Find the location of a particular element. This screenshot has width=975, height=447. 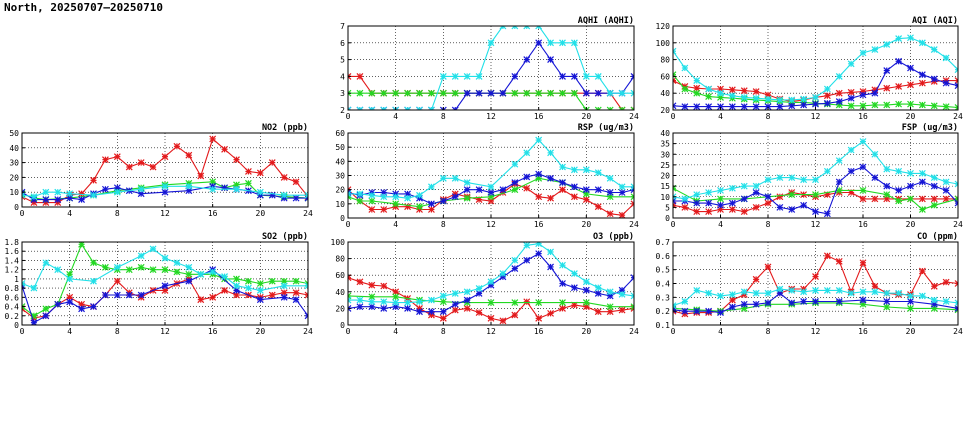

chart-co: CO (ppm) 0.1 0.2 0.3 0.4 0.5 0.6 0.7 0 4 8 12 16 20 24 is located at coordinates (809, 284).